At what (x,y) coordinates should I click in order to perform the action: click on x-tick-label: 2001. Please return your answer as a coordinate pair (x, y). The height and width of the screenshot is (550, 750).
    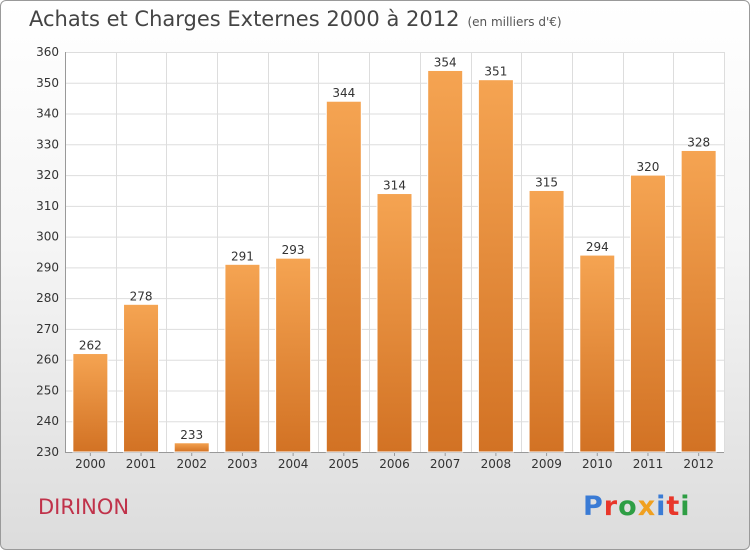
    Looking at the image, I should click on (141, 464).